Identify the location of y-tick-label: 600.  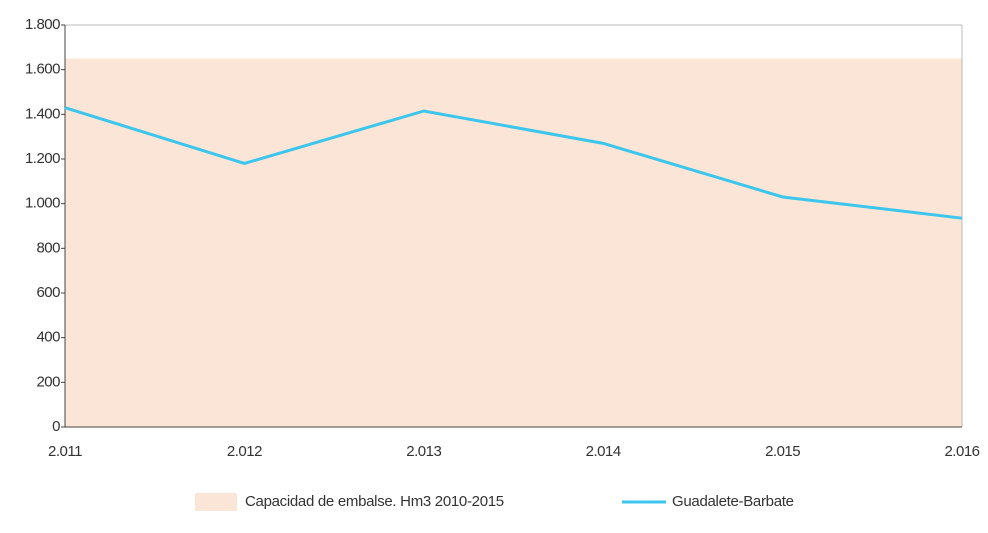
(48, 292).